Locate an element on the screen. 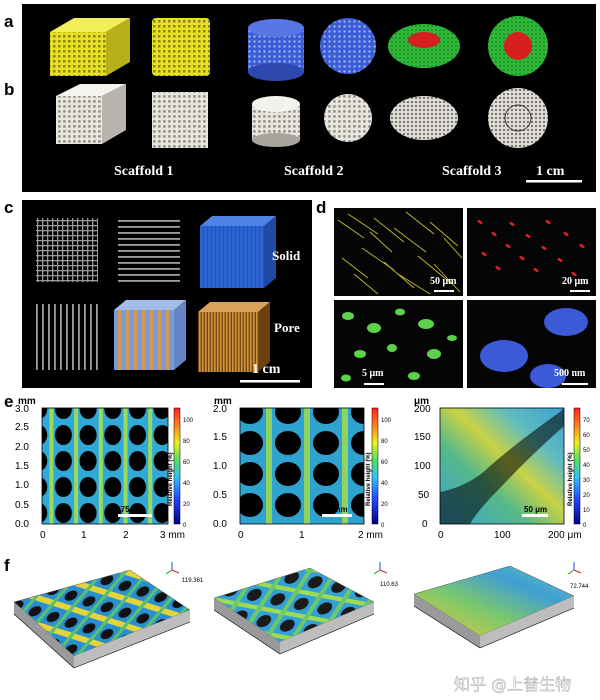 The width and height of the screenshot is (600, 700). e1-xtick: 1 is located at coordinates (84, 535).